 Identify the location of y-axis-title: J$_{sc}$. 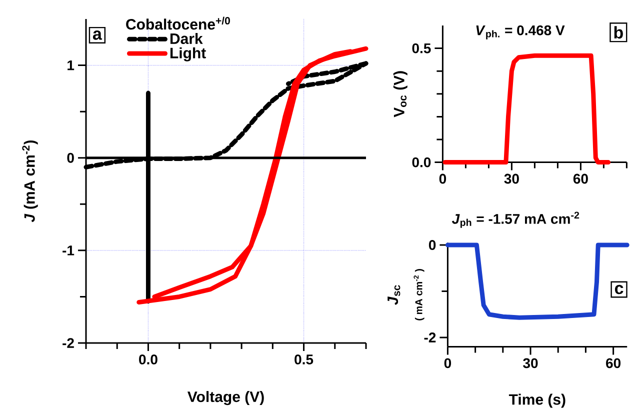
(394, 295).